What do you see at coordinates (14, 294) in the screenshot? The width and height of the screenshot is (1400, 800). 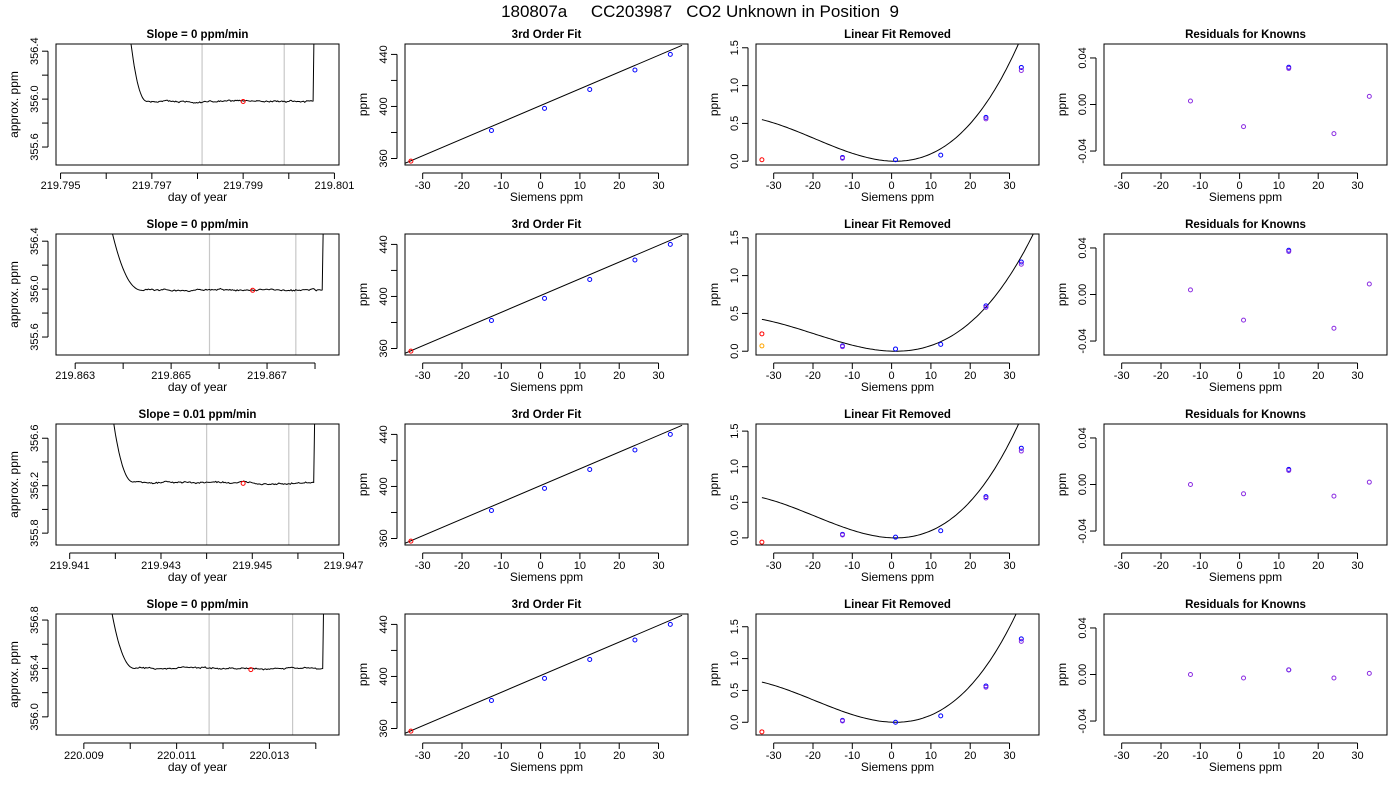 I see `y-axis-label: approx. ppm` at bounding box center [14, 294].